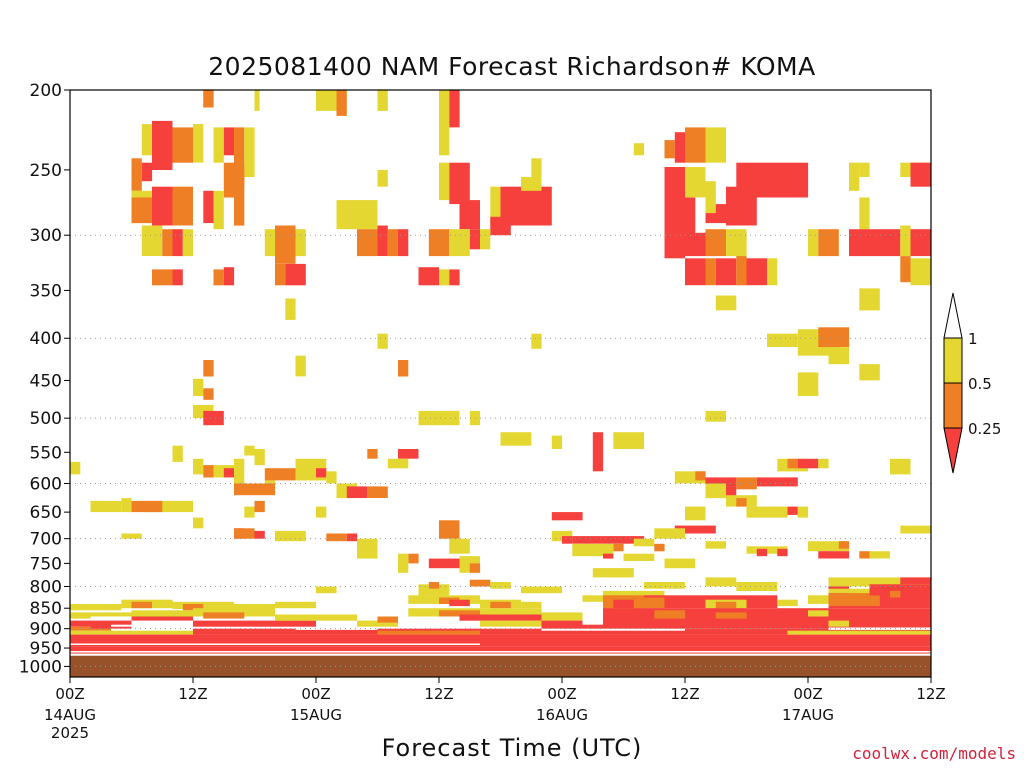 The image size is (1024, 768). I want to click on y-tick-label: 1000, so click(40, 667).